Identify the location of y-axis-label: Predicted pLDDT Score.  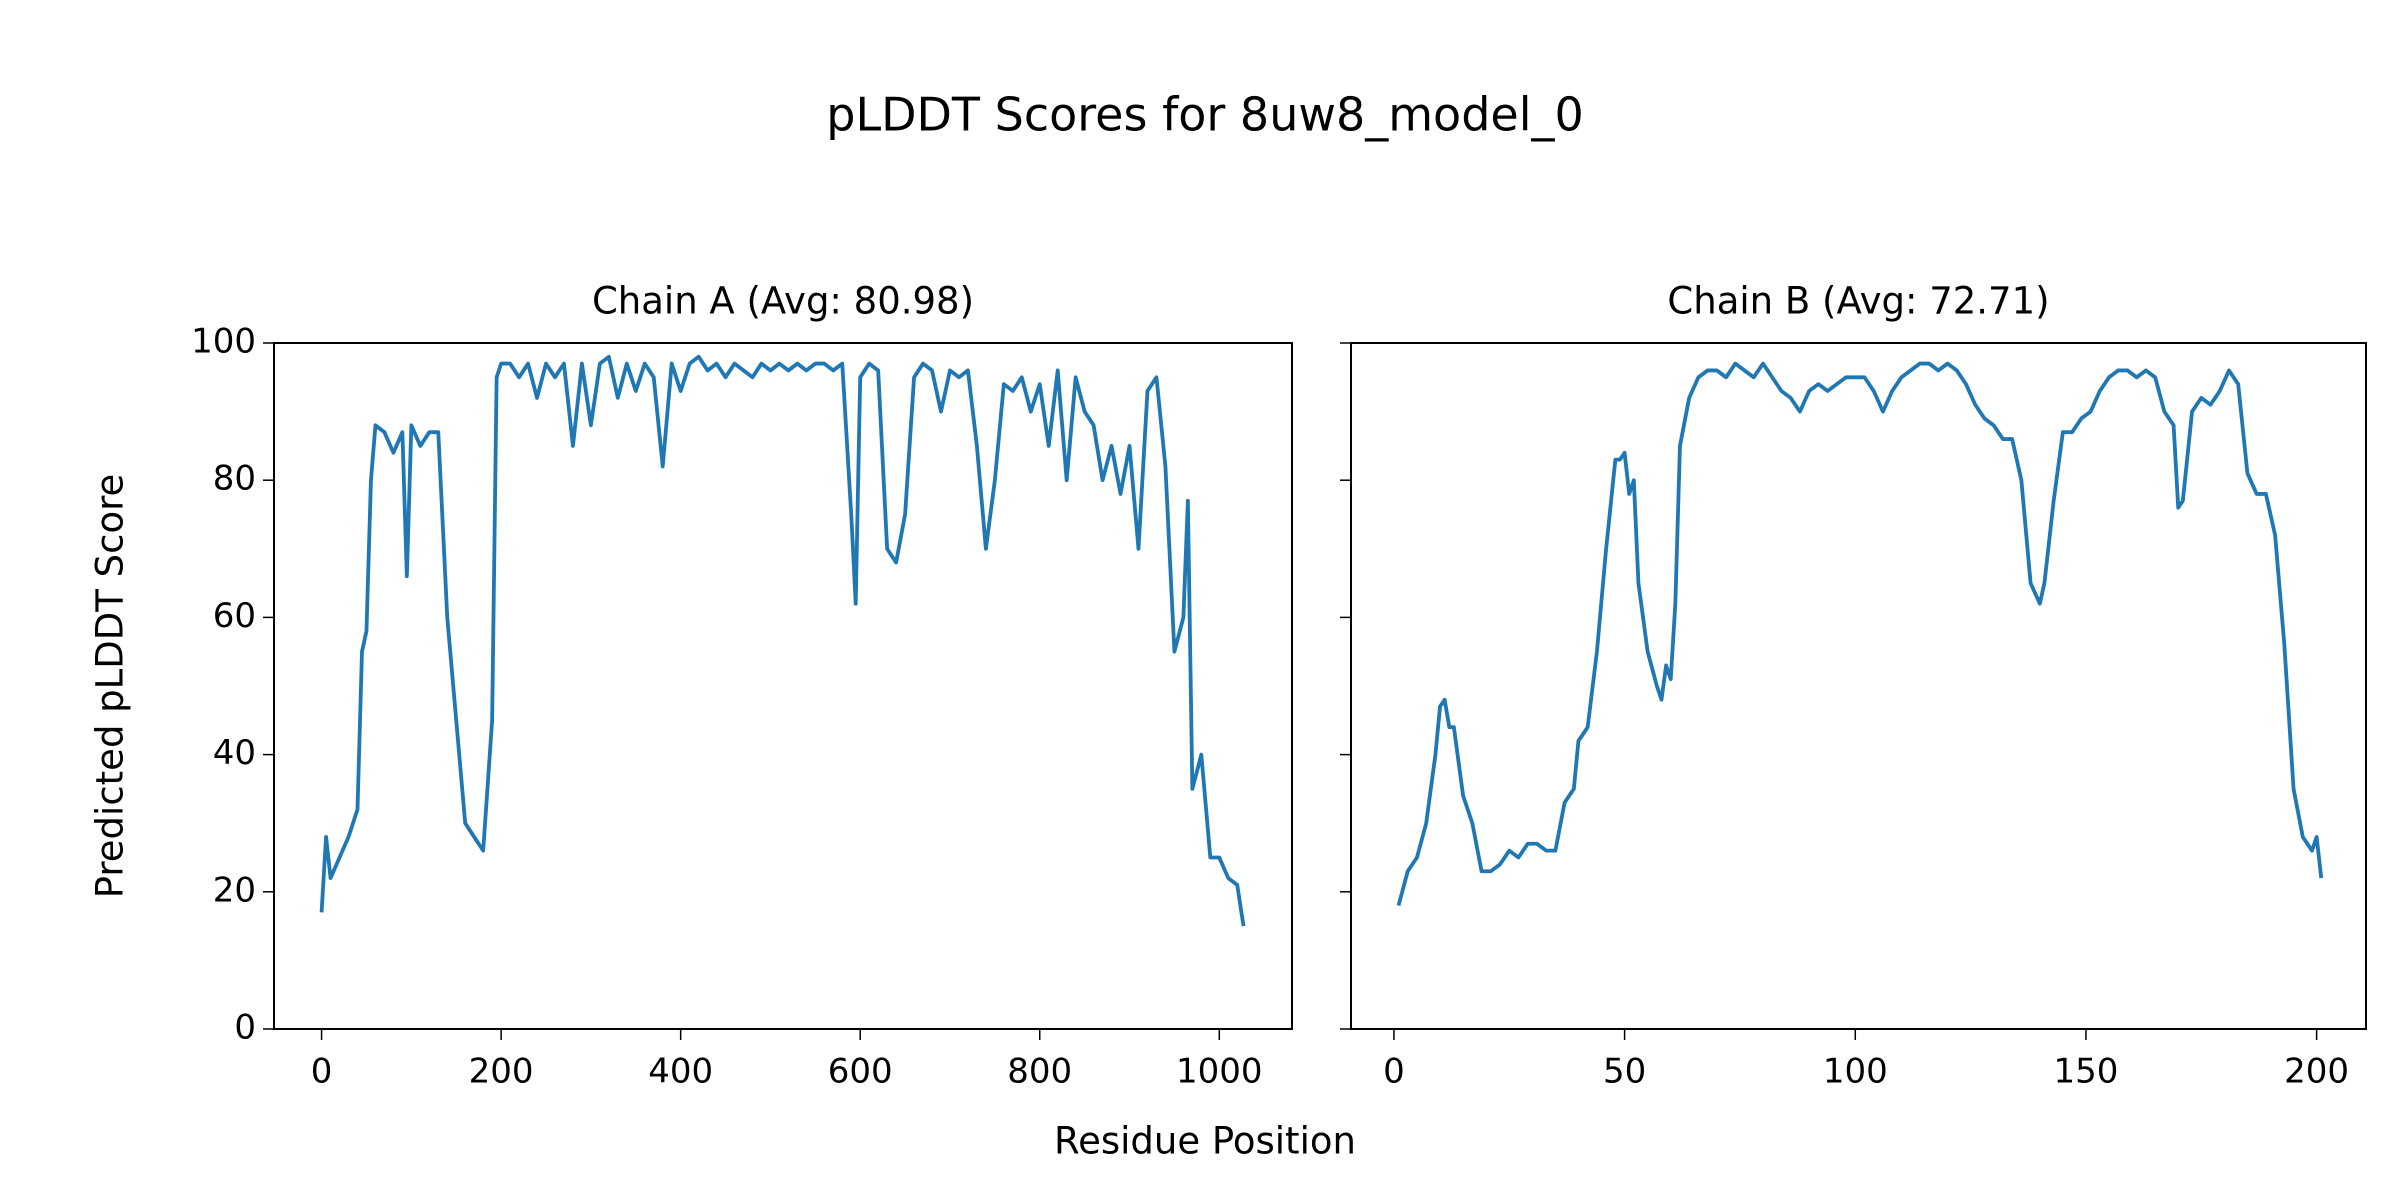
(110, 686).